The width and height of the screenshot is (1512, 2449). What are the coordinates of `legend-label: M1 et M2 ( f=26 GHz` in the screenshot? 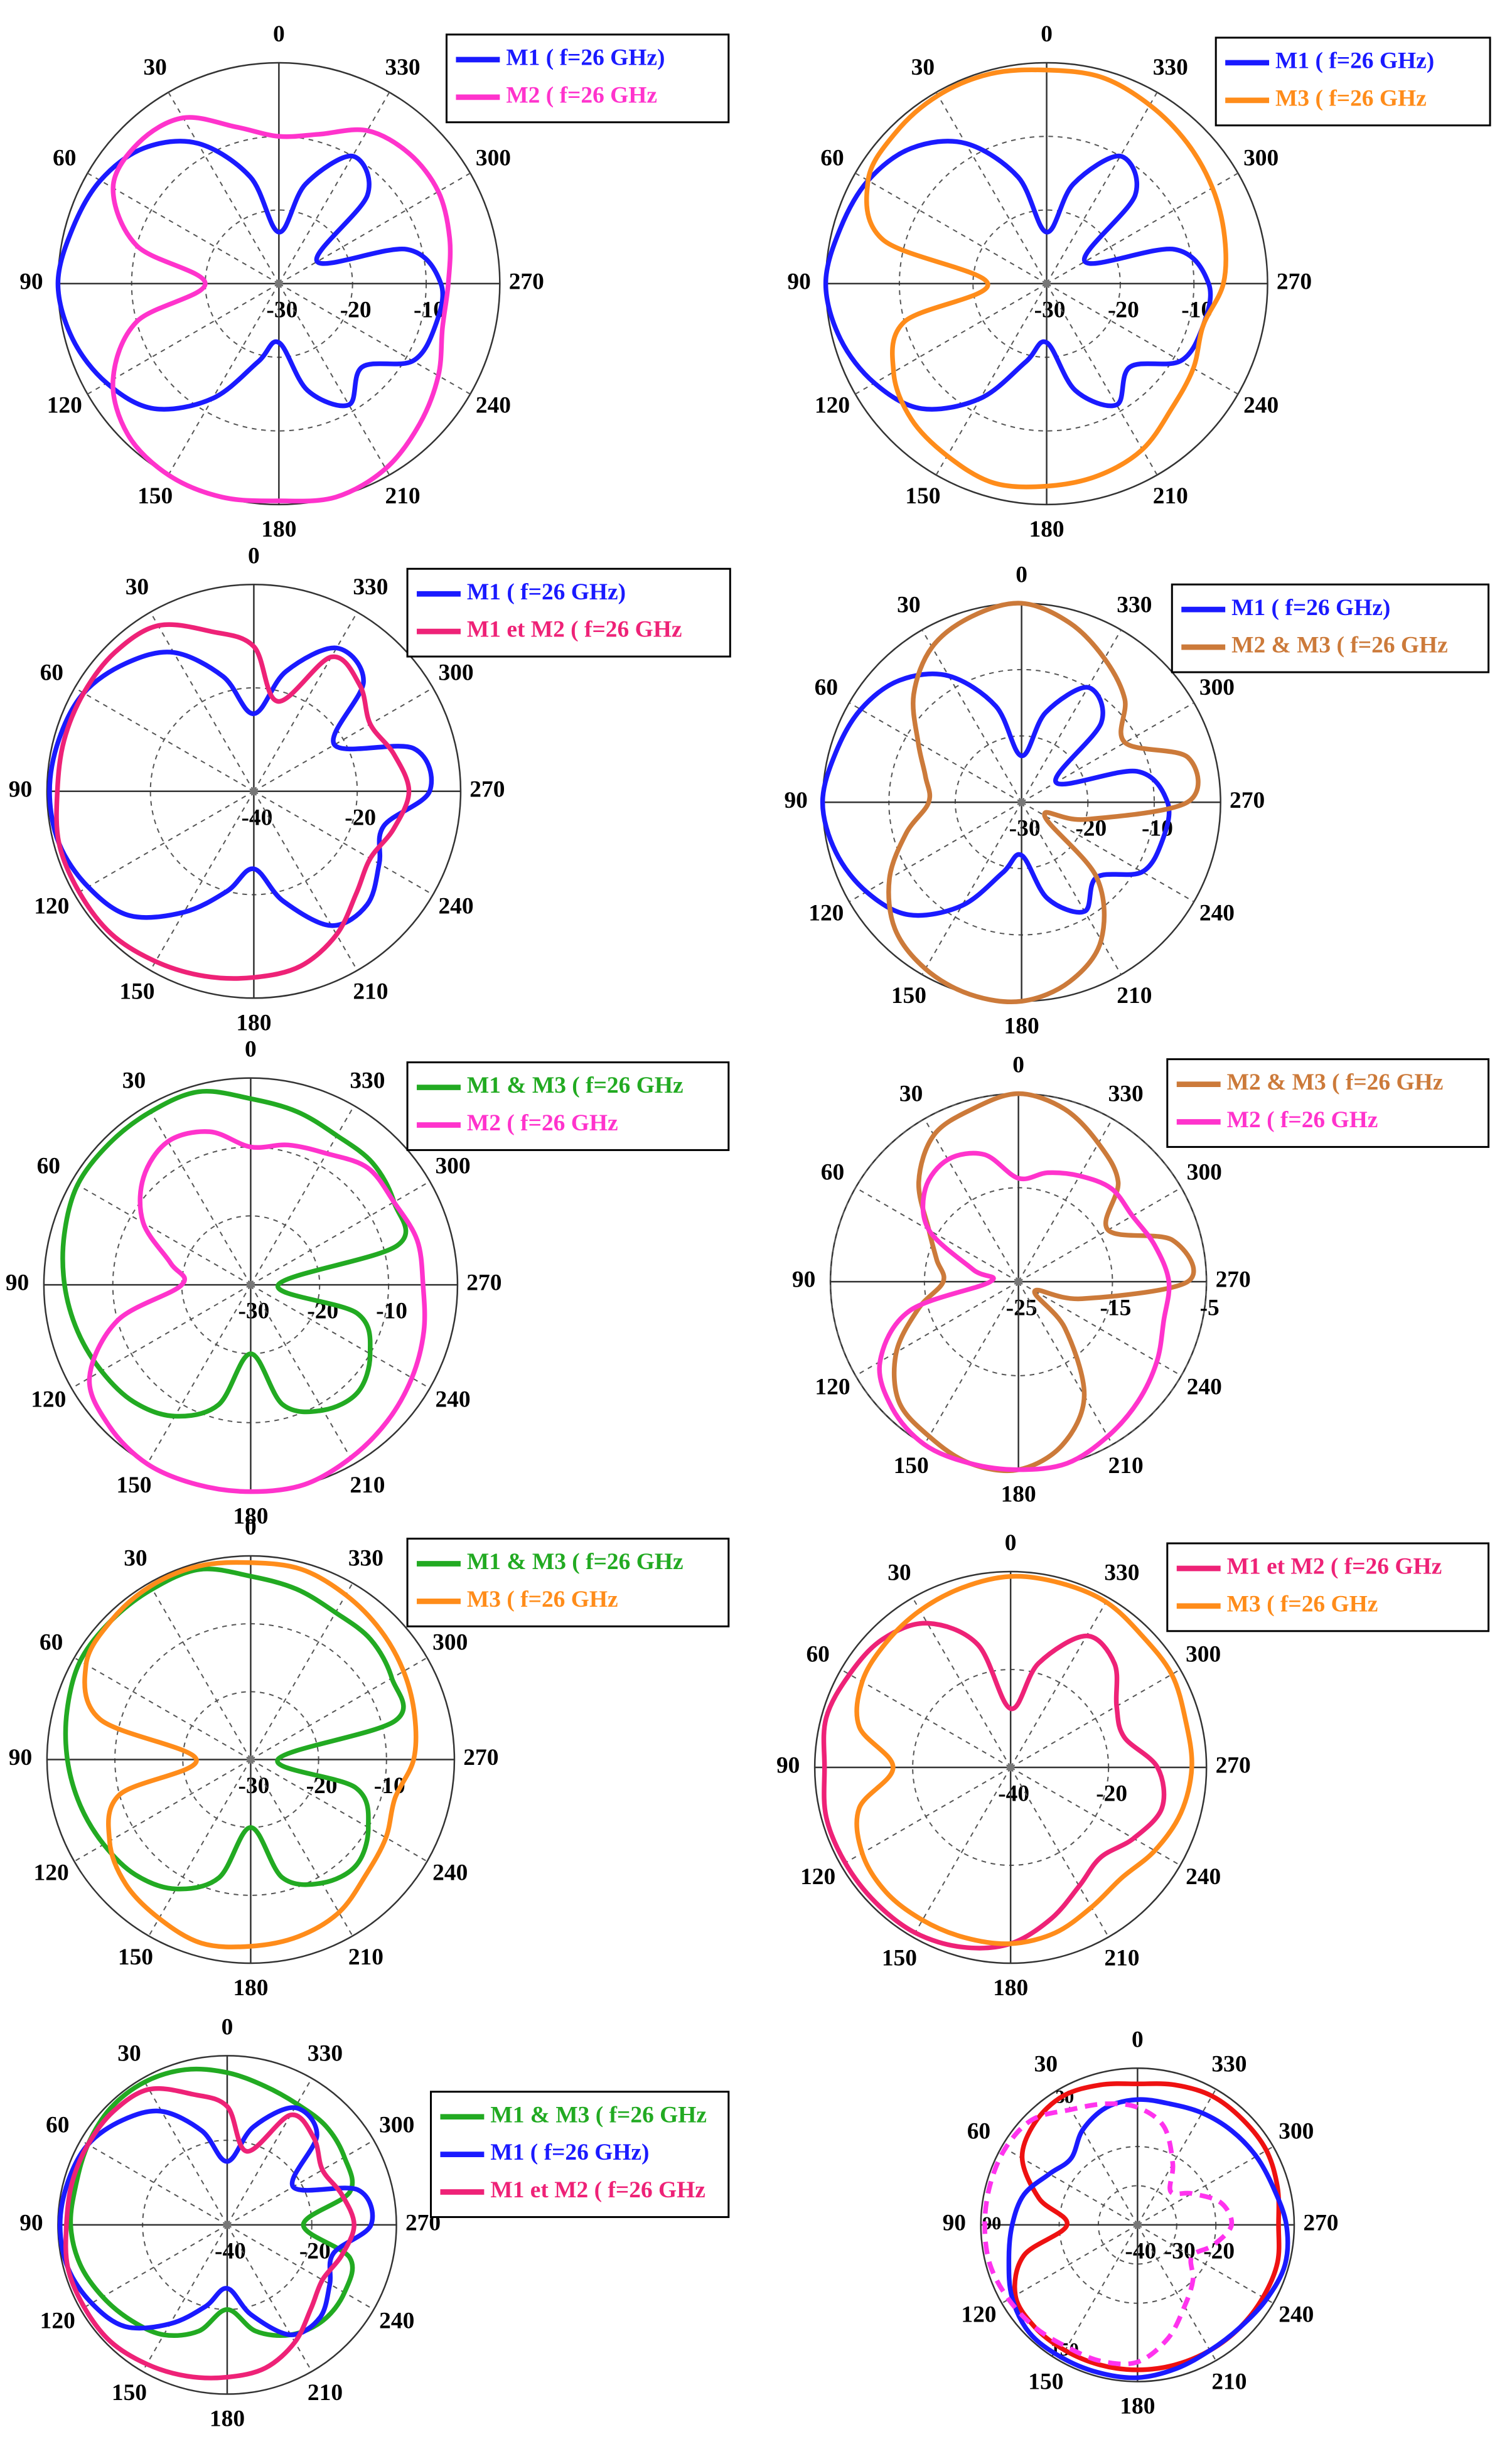 It's located at (1334, 1567).